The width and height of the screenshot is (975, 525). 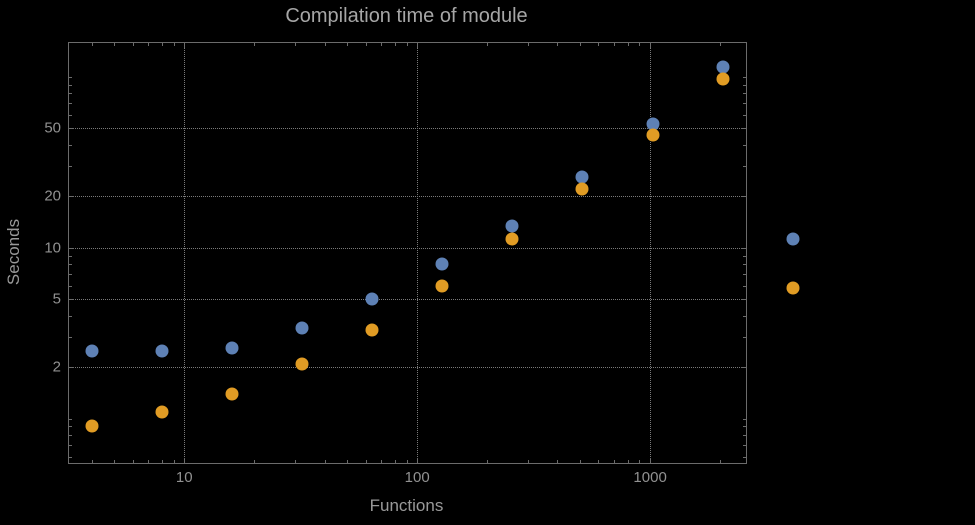 I want to click on y-tick-label: 2, so click(x=56, y=367).